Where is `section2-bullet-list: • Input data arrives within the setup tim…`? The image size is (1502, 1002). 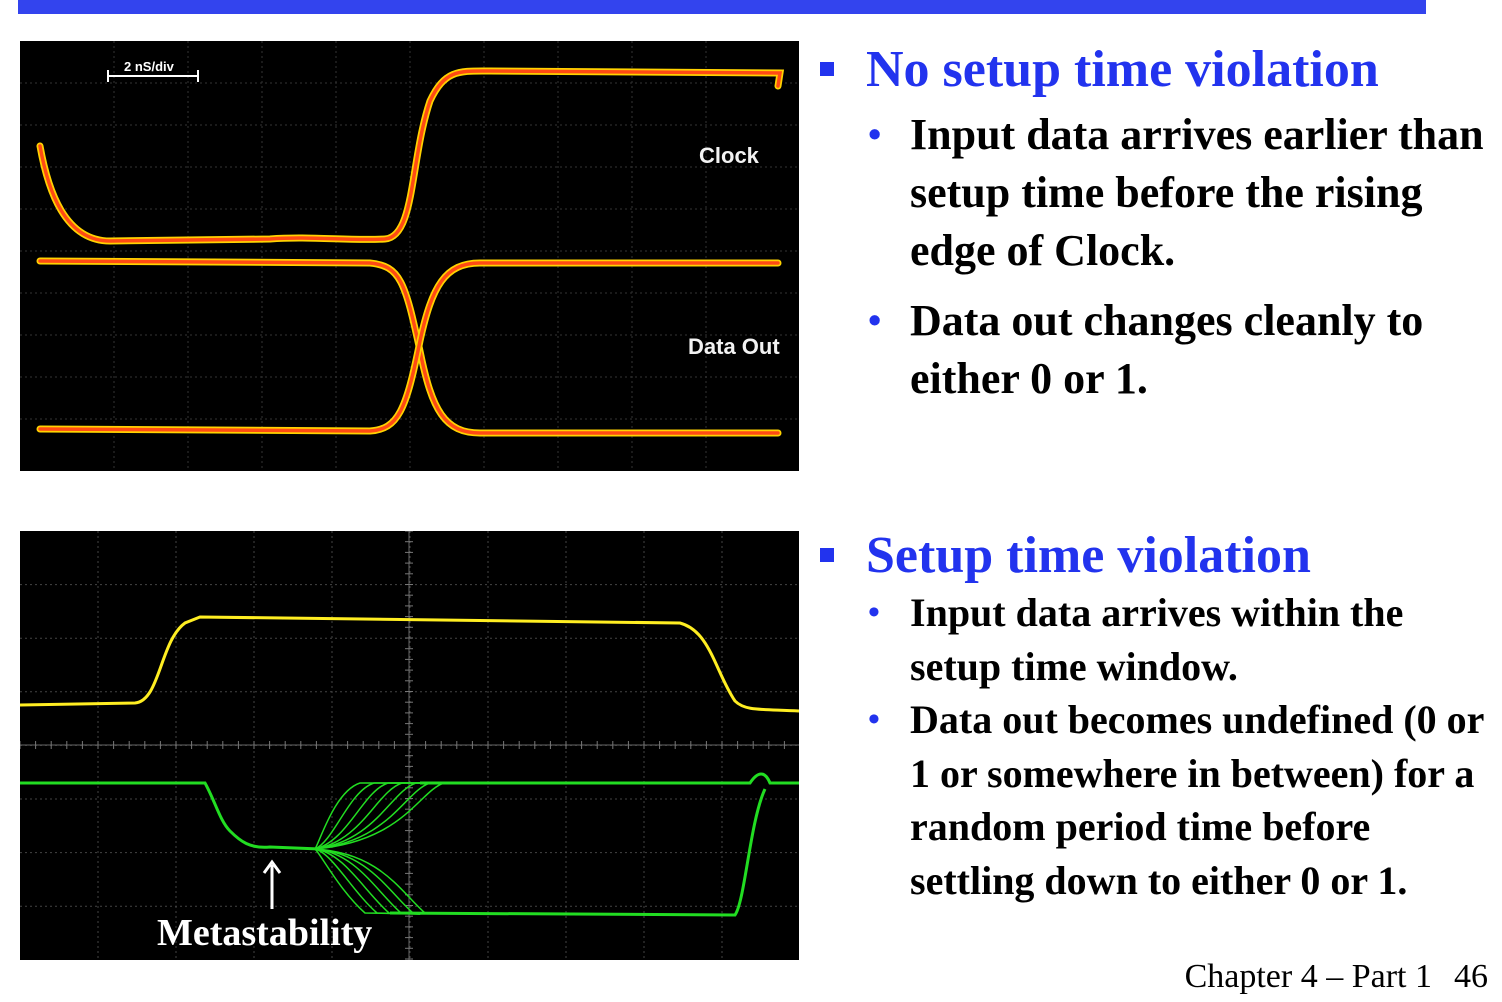
section2-bullet-list: • Input data arrives within the setup tim… is located at coordinates (1153, 746).